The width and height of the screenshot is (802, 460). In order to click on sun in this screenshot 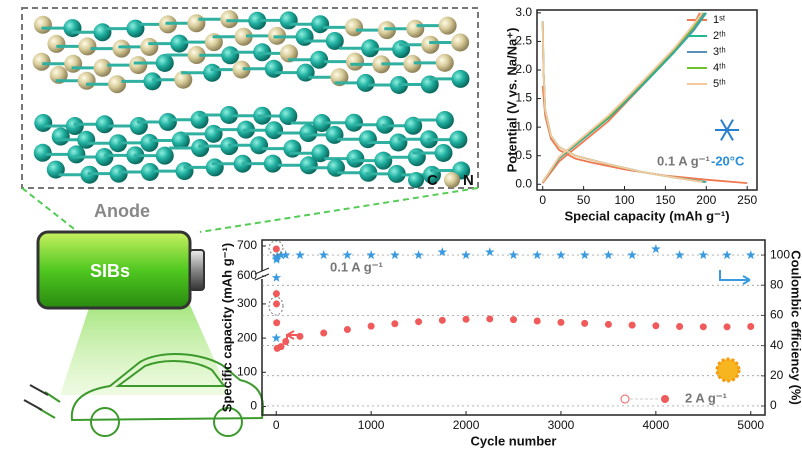, I will do `click(728, 370)`.